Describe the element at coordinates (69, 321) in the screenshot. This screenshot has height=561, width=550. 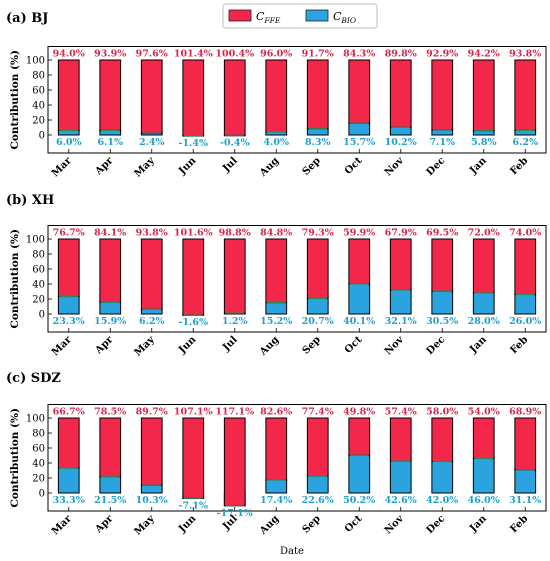
I see `data-label-cbio: 23.3%` at that location.